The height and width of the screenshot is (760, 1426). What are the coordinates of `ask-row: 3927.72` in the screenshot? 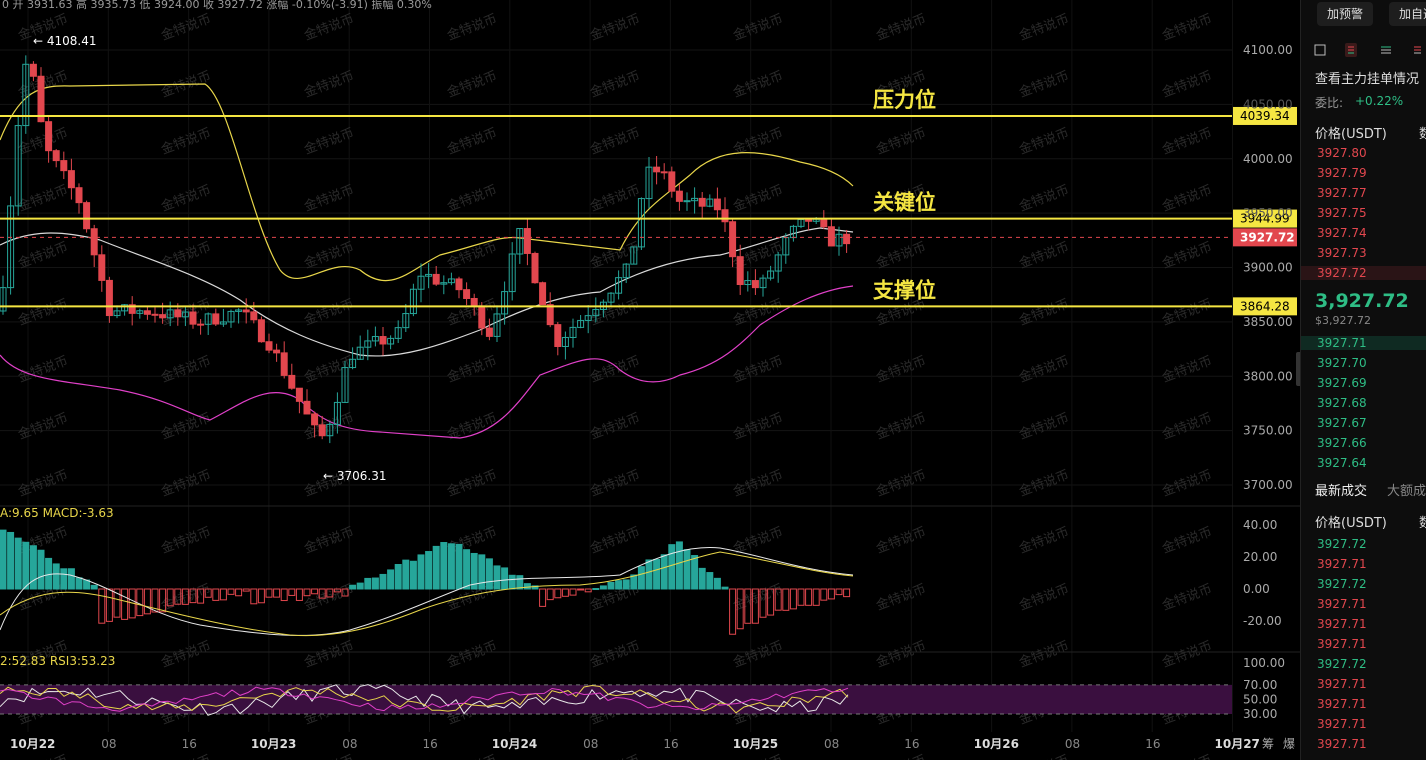 It's located at (1363, 273).